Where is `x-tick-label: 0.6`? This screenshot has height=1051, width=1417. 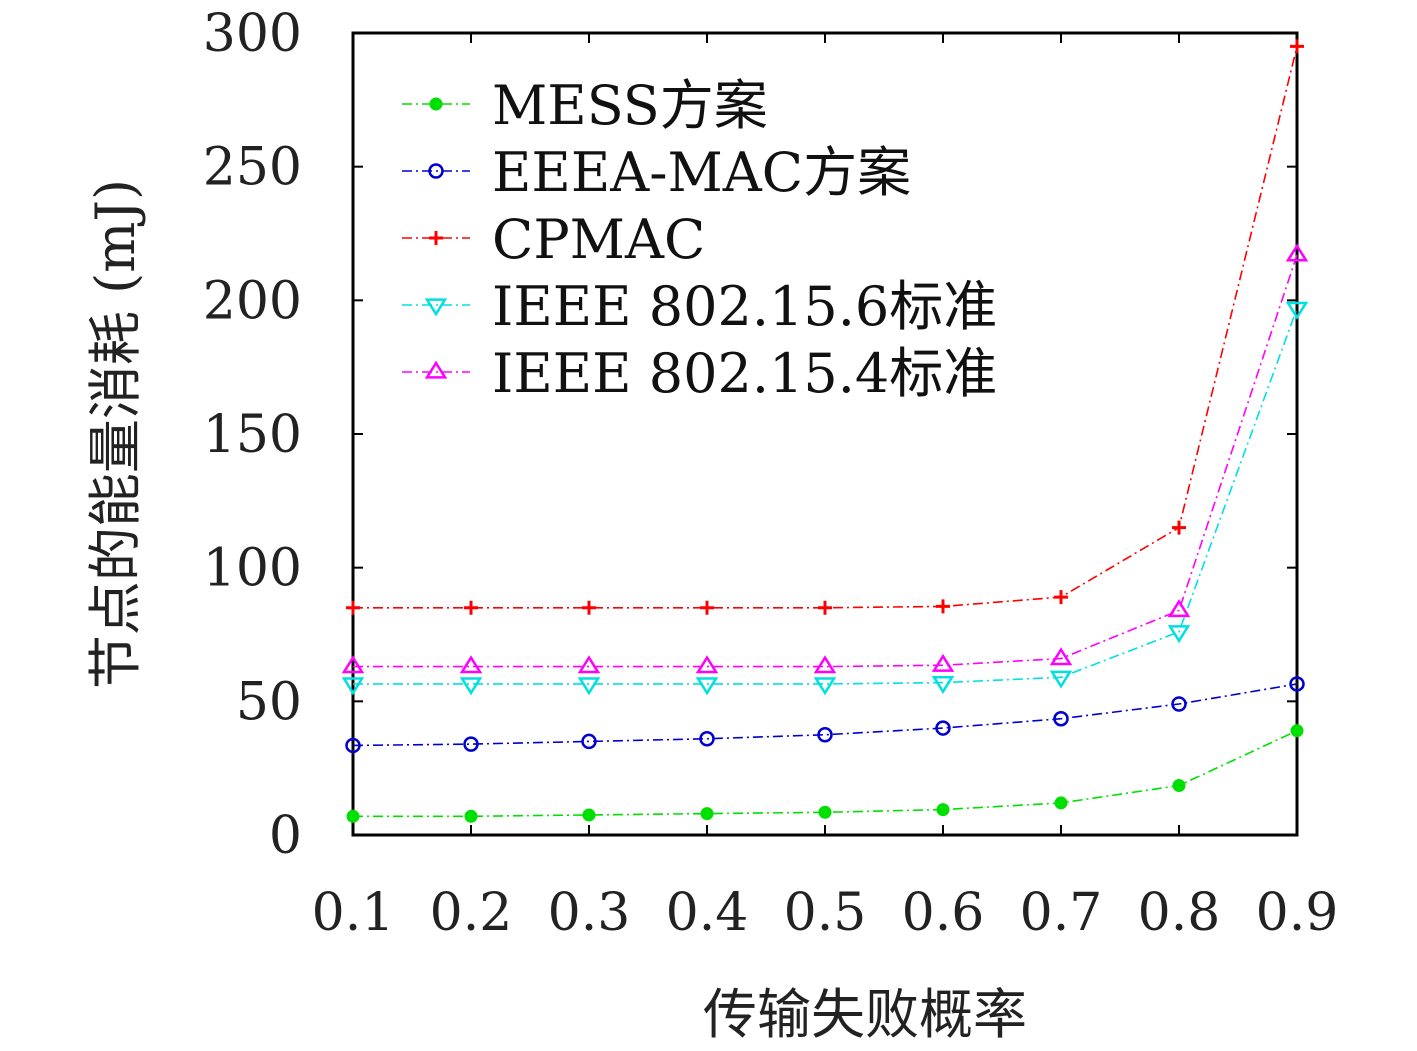 x-tick-label: 0.6 is located at coordinates (943, 913).